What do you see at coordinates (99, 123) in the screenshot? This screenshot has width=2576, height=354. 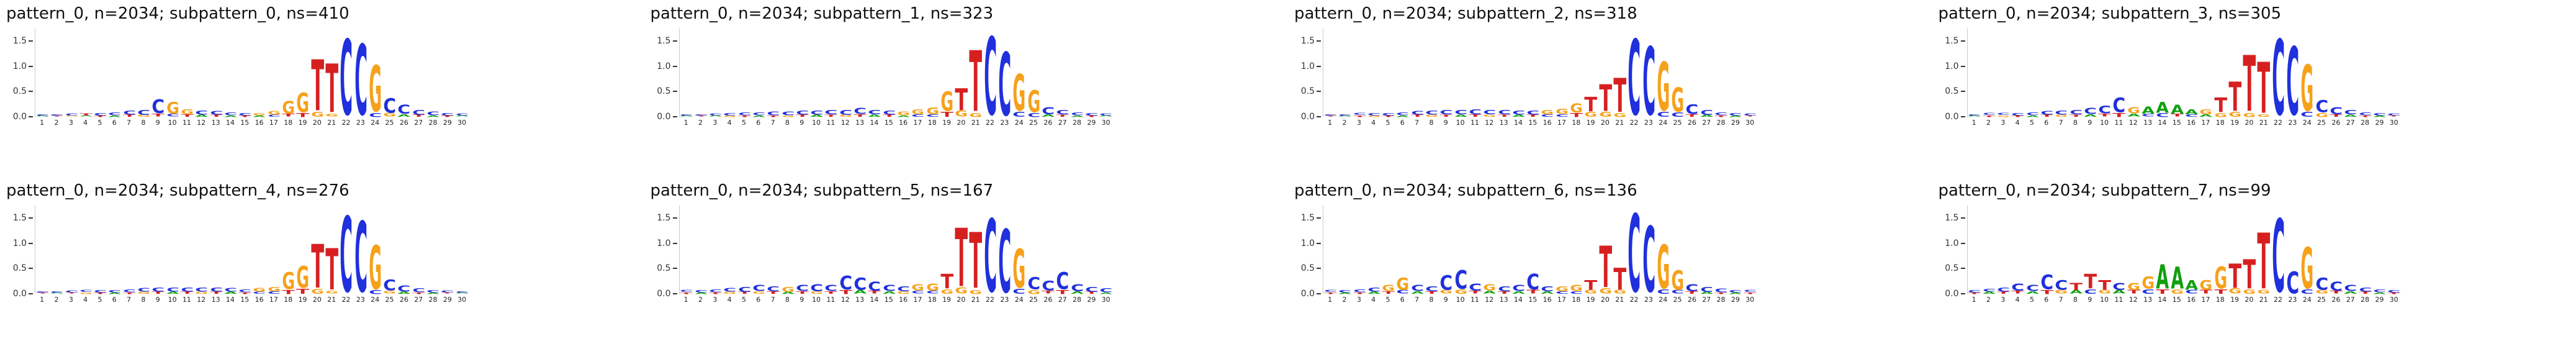 I see `x-tick-label: 5` at bounding box center [99, 123].